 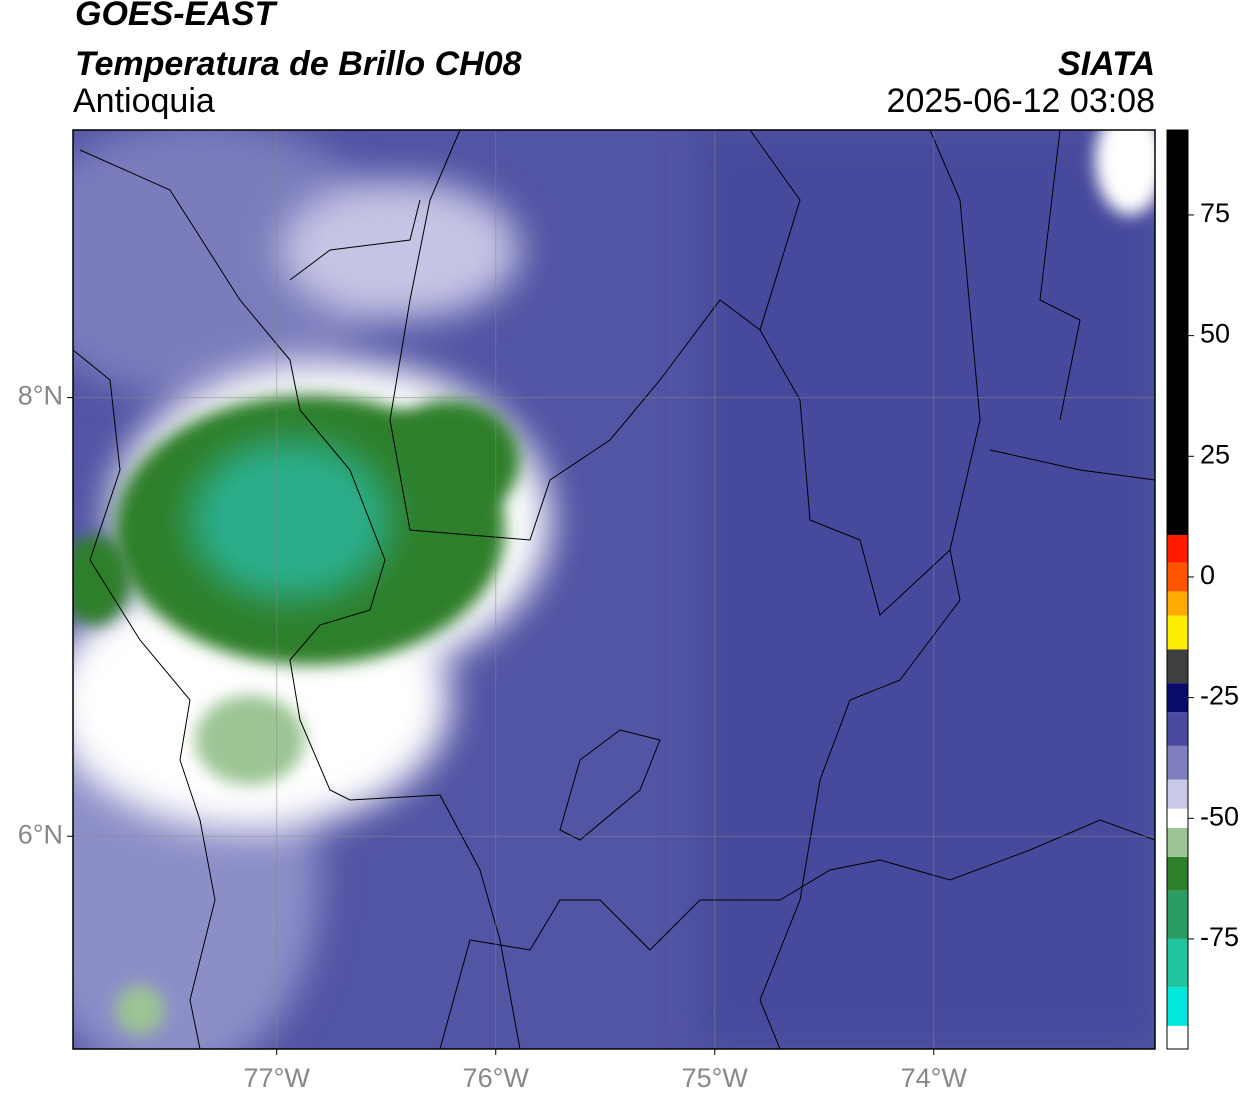 What do you see at coordinates (1106, 64) in the screenshot?
I see `source: SIATA` at bounding box center [1106, 64].